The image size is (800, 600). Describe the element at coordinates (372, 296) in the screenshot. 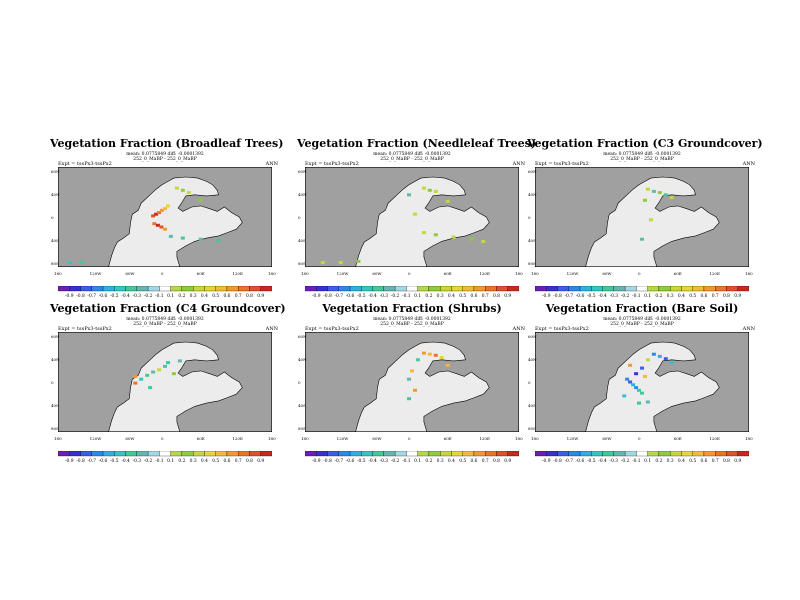

I see `colorbar-label: -0.4` at that location.